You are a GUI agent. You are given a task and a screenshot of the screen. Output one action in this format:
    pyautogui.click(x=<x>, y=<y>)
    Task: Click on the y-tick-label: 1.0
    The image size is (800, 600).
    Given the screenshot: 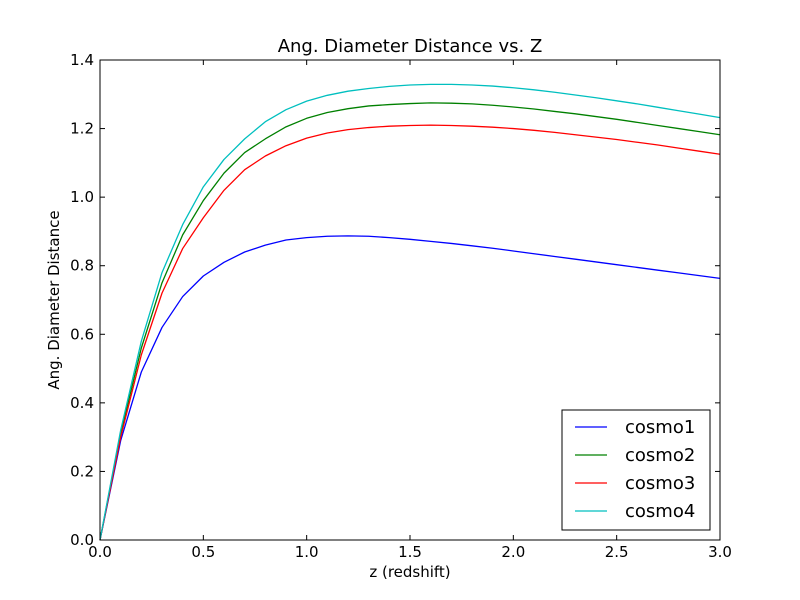 What is the action you would take?
    pyautogui.click(x=82, y=197)
    